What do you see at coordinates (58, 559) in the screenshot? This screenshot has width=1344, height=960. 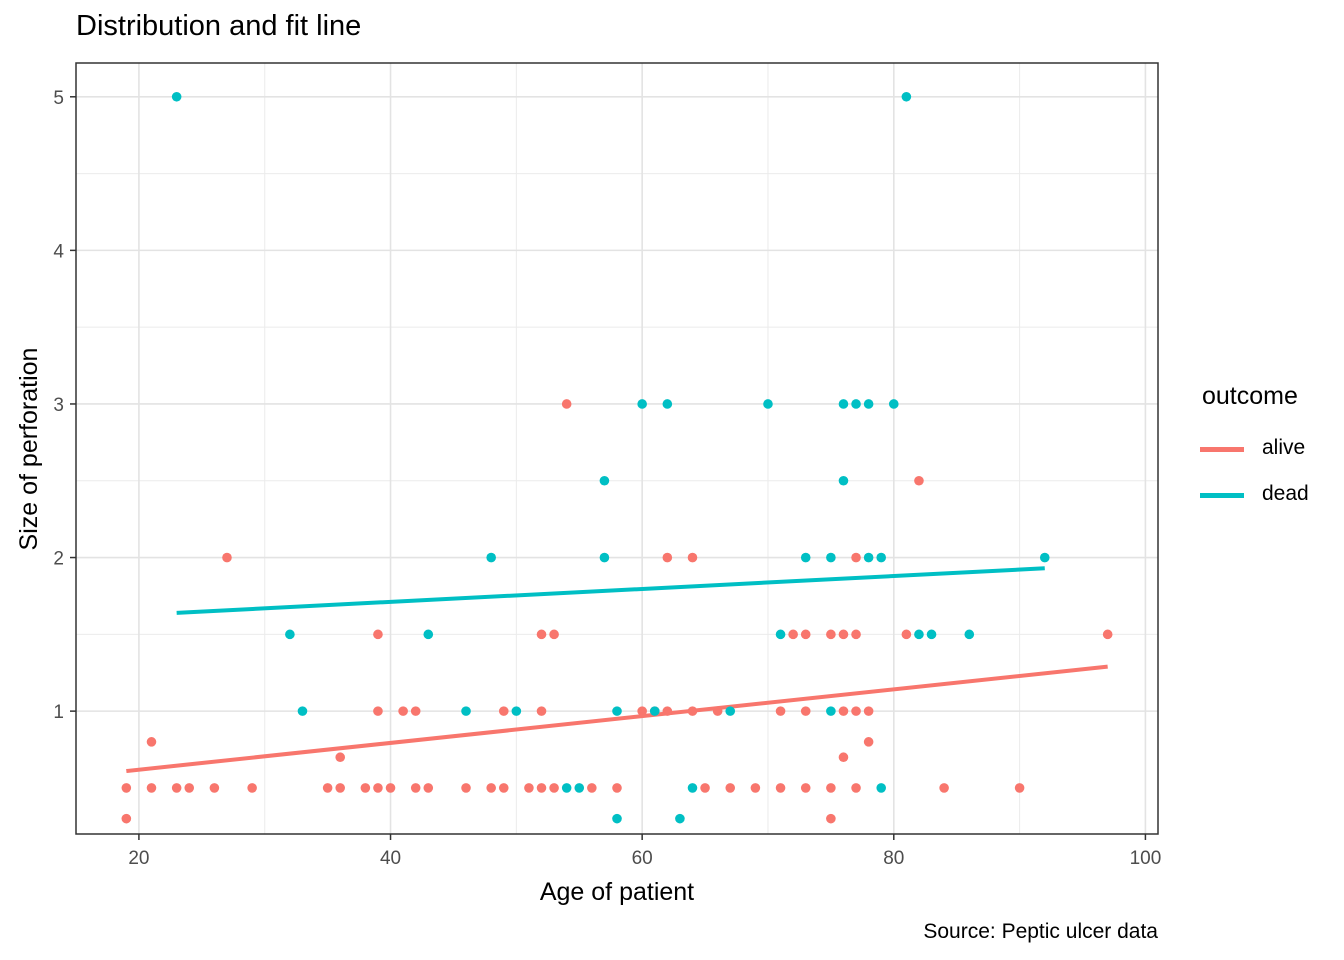 I see `y-tick-label: 2` at bounding box center [58, 559].